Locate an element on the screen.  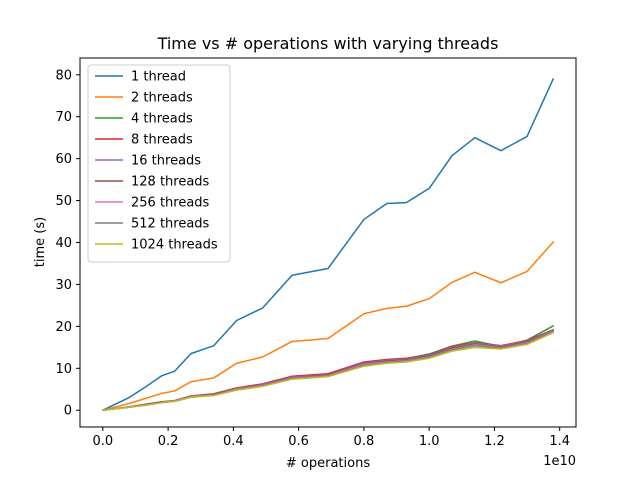
y-tick-label: 40 is located at coordinates (63, 243).